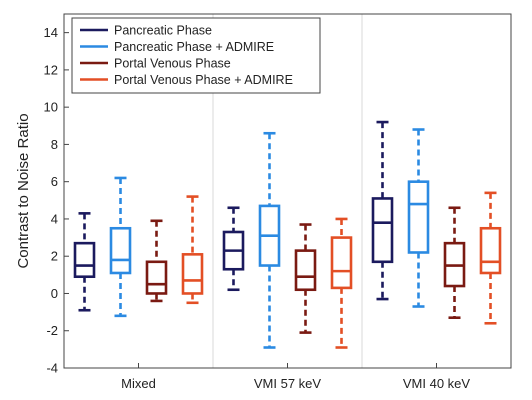 The height and width of the screenshot is (400, 532). I want to click on y-tick-label: 12, so click(51, 69).